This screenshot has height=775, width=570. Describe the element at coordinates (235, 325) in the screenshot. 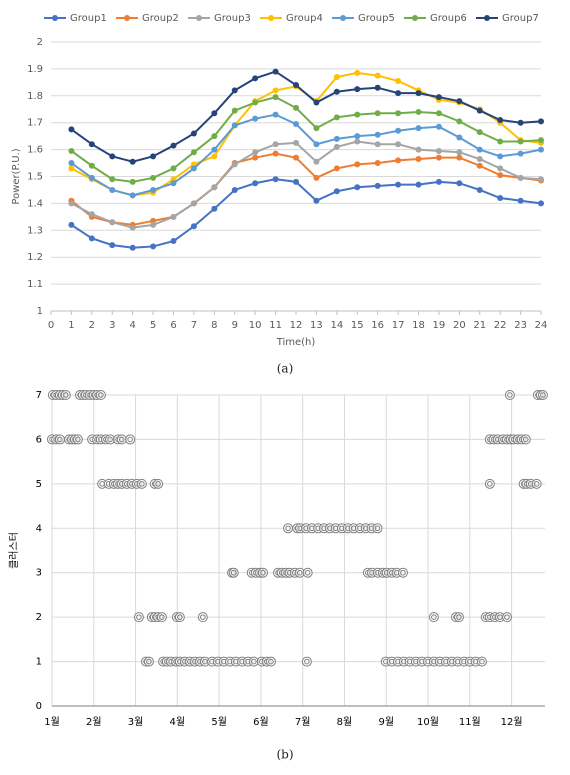

I see `x-tick-label: 9` at that location.